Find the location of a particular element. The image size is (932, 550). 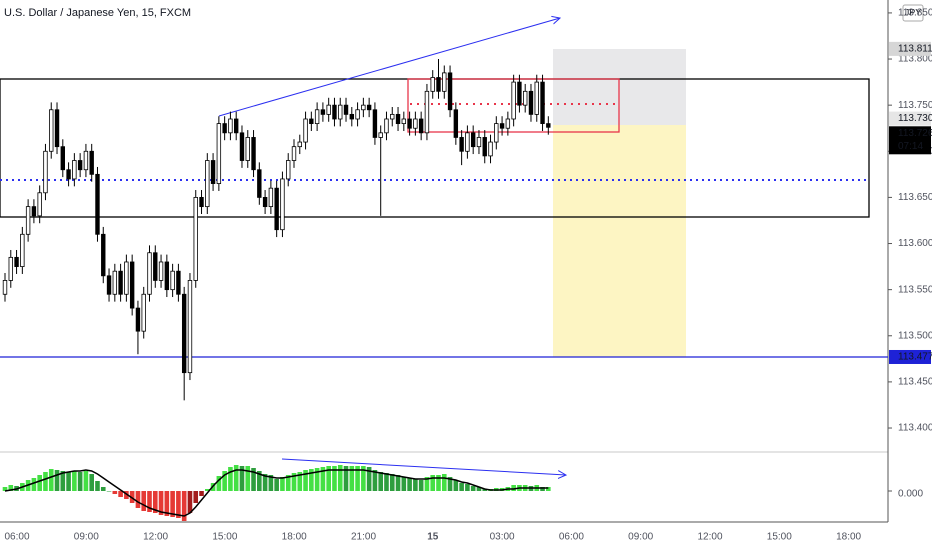

currency-badge is located at coordinates (913, 13).